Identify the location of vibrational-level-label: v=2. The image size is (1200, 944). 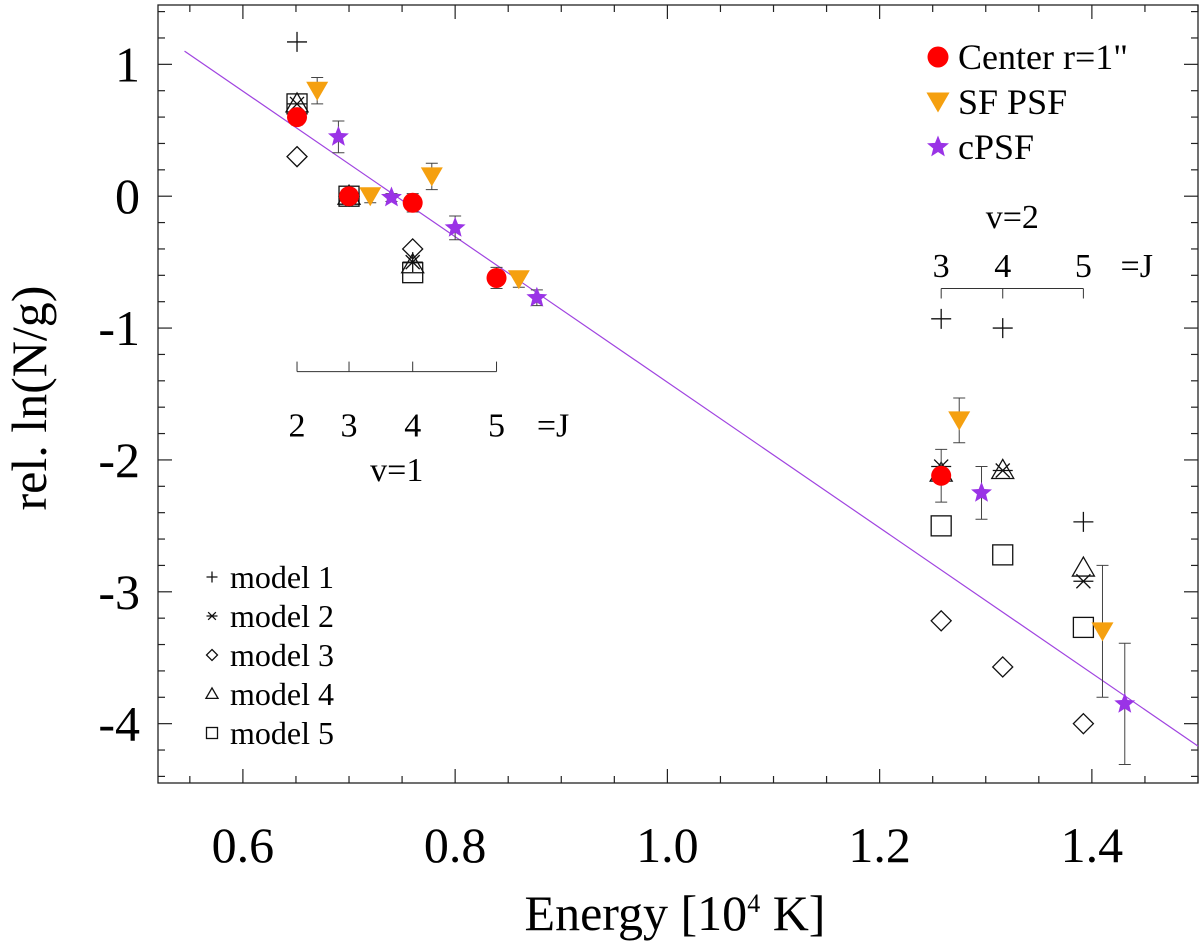
(1012, 217).